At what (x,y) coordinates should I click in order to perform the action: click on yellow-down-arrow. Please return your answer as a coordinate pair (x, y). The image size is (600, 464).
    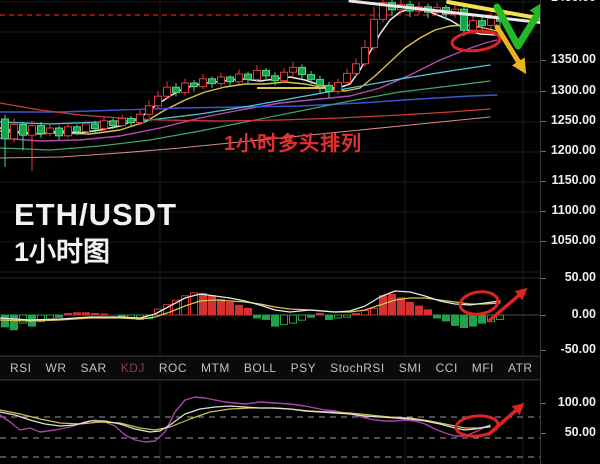
    Looking at the image, I should click on (510, 49).